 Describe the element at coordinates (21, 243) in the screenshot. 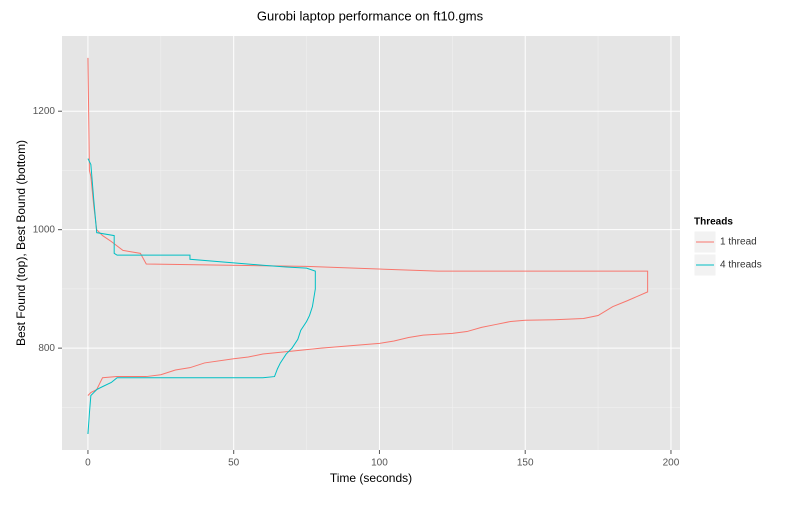

I see `y-axis-title: Best Found (top), Best Bound (bottom)` at that location.